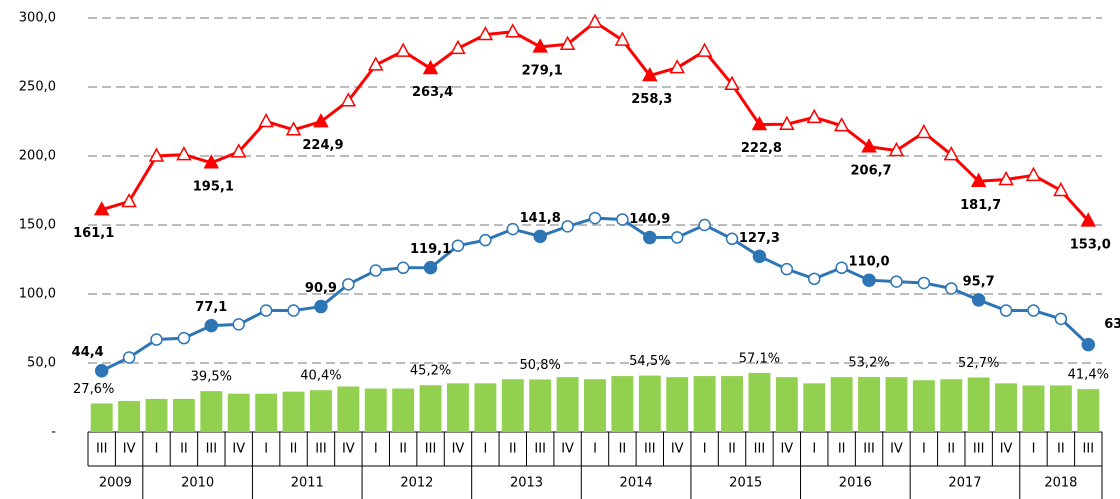 The image size is (1120, 499). What do you see at coordinates (37, 87) in the screenshot?
I see `y-tick-label: 250,0` at bounding box center [37, 87].